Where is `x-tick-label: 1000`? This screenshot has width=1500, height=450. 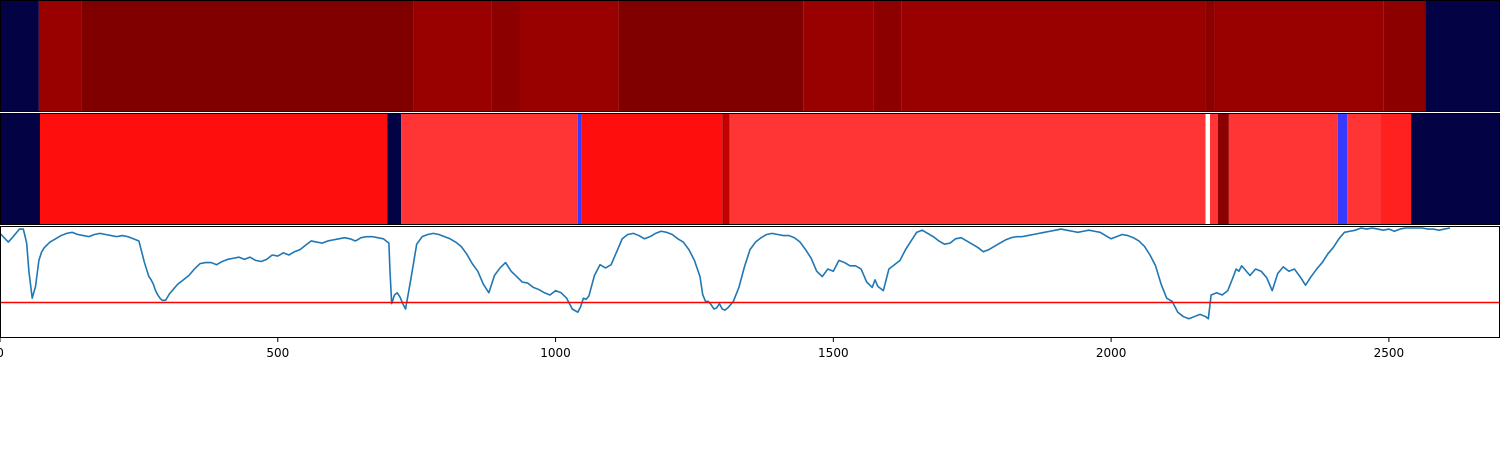 x-tick-label: 1000 is located at coordinates (555, 353).